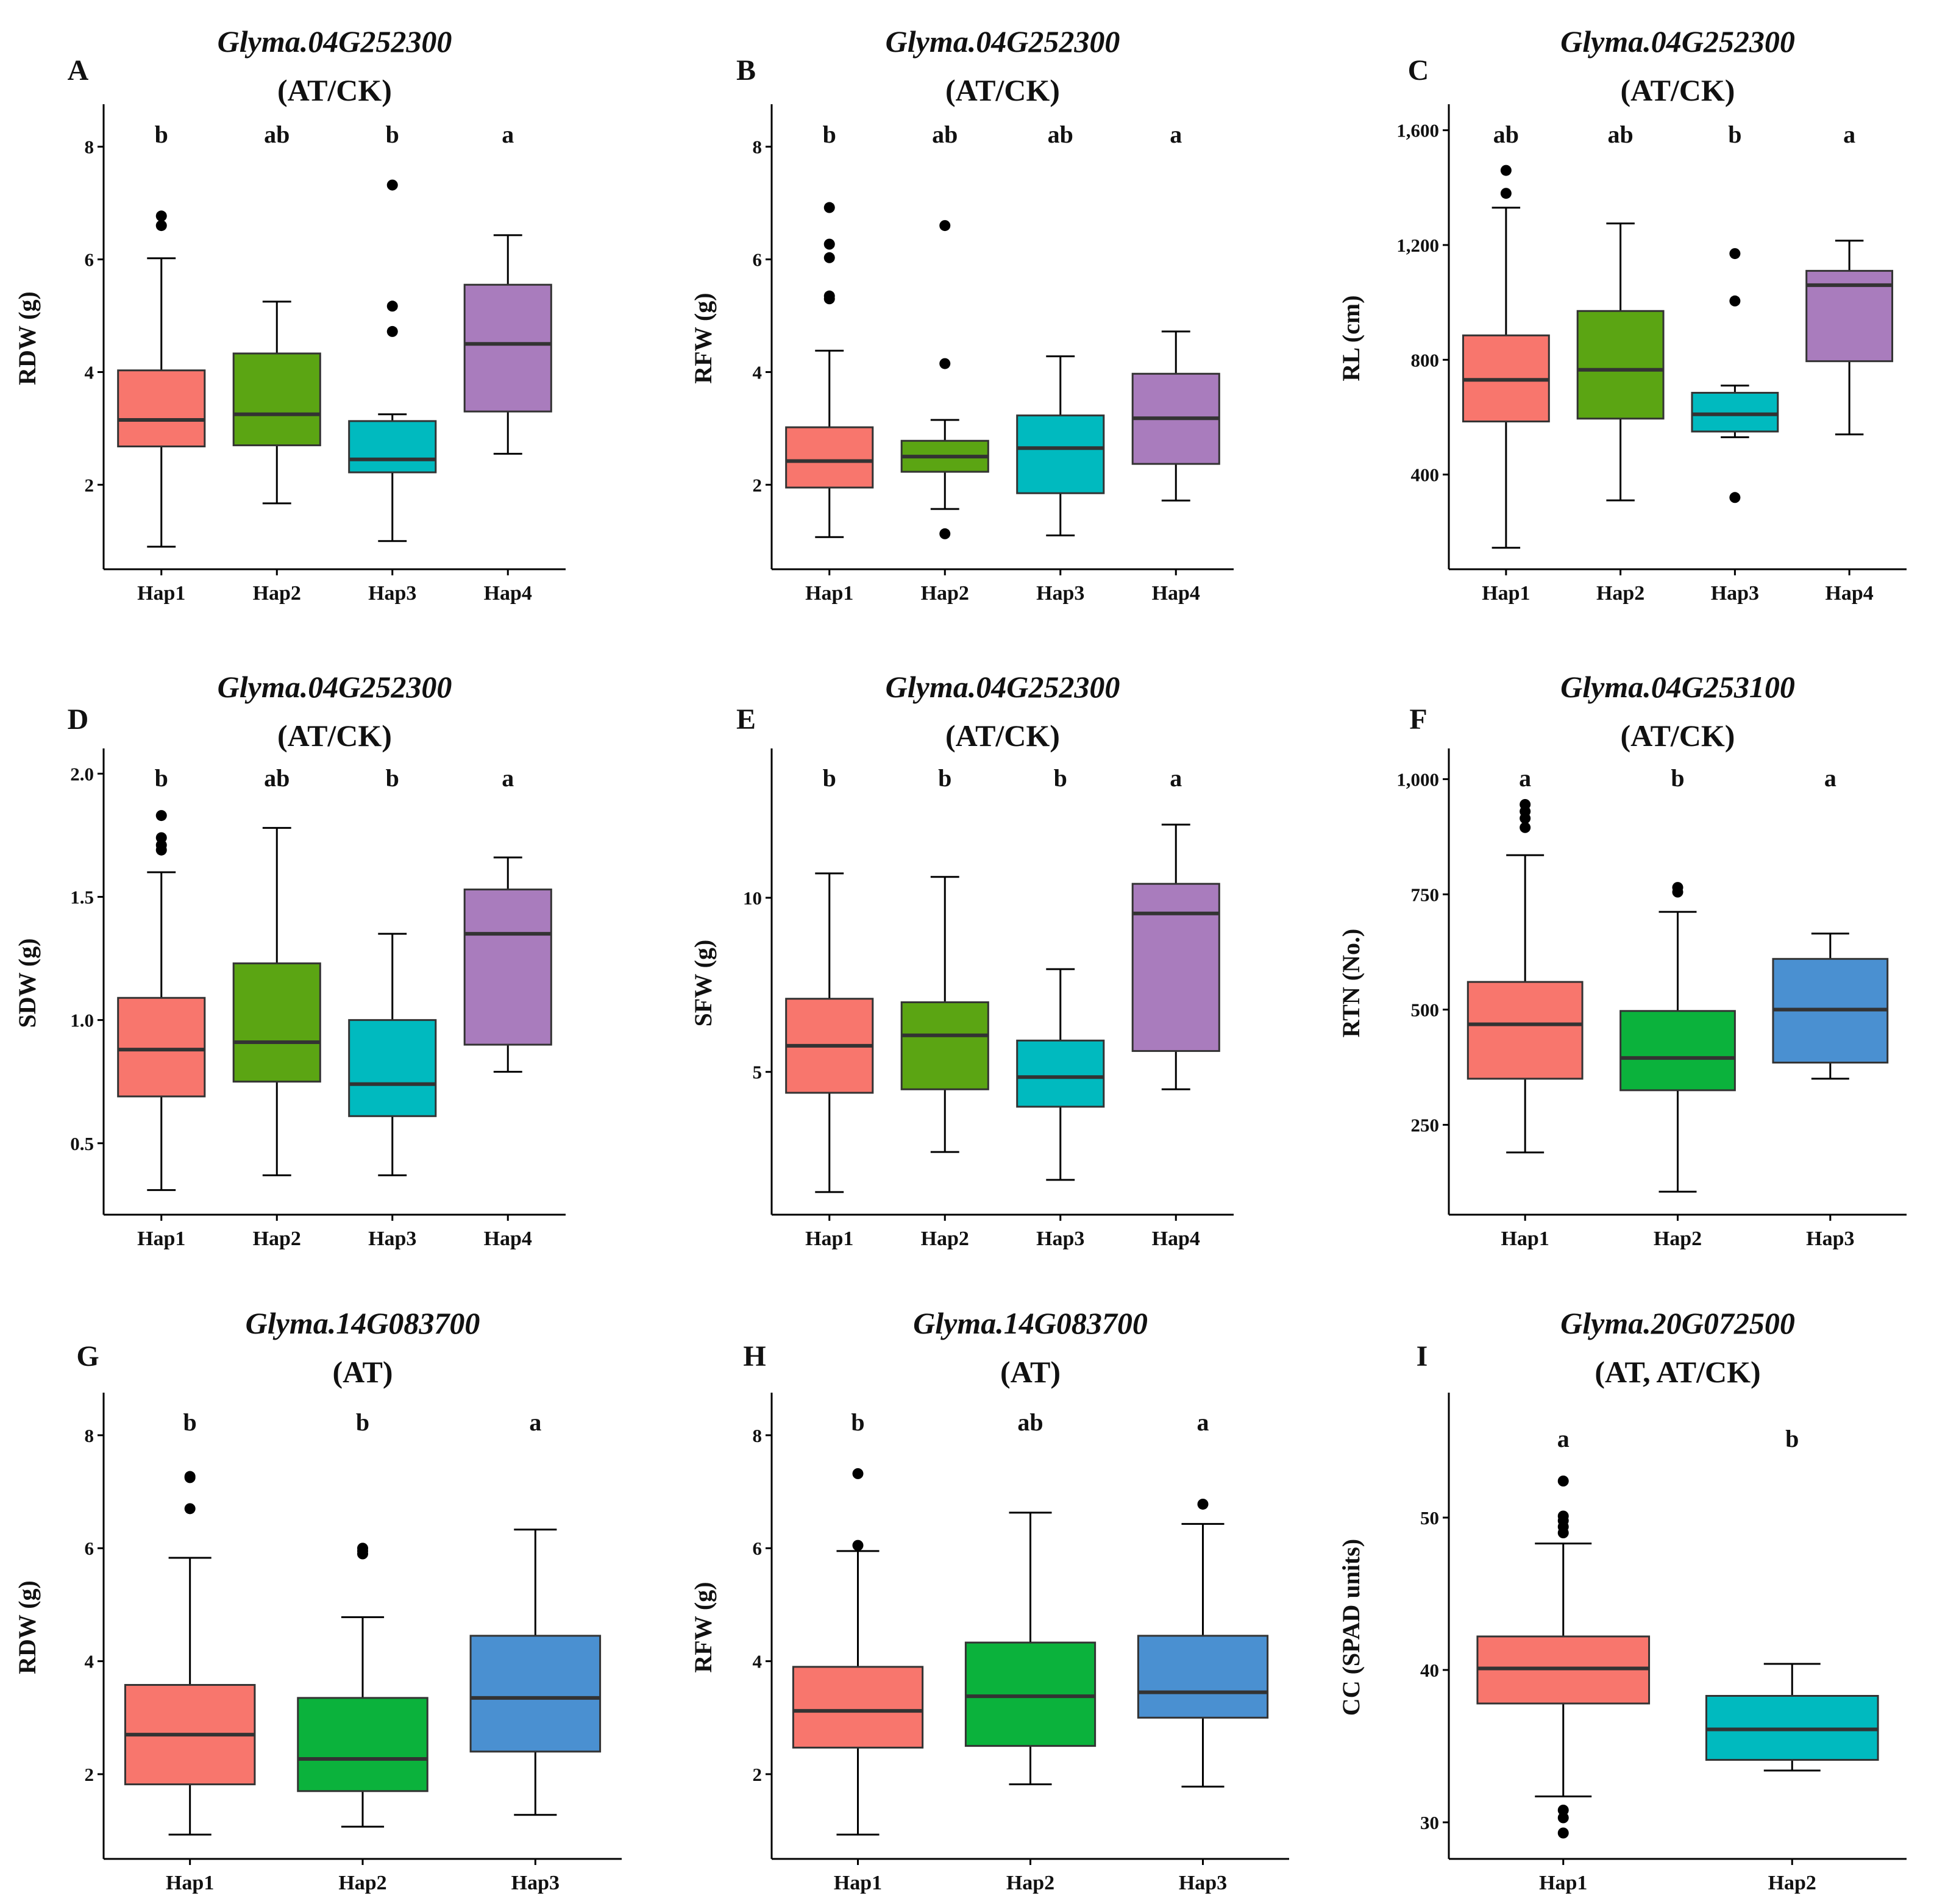 This screenshot has width=1934, height=1904. Describe the element at coordinates (1030, 1323) in the screenshot. I see `panel-title: Glyma.14G083700` at that location.